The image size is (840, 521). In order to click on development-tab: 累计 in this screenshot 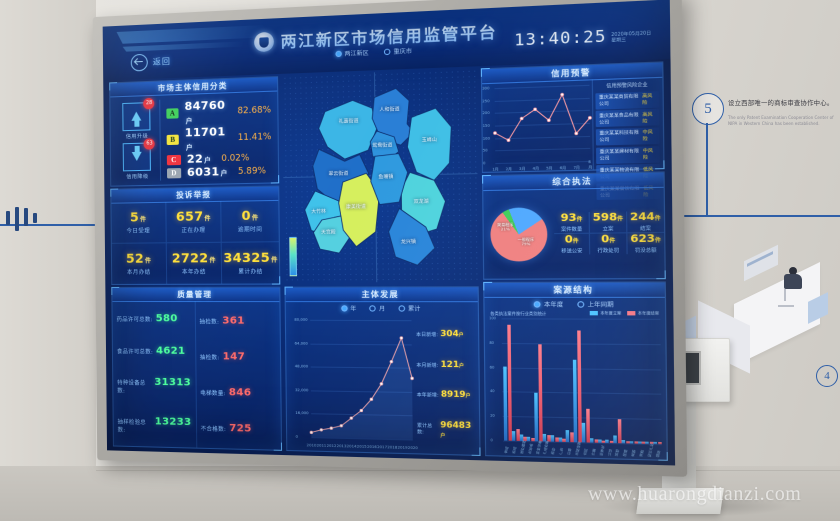, I will do `click(409, 308)`.